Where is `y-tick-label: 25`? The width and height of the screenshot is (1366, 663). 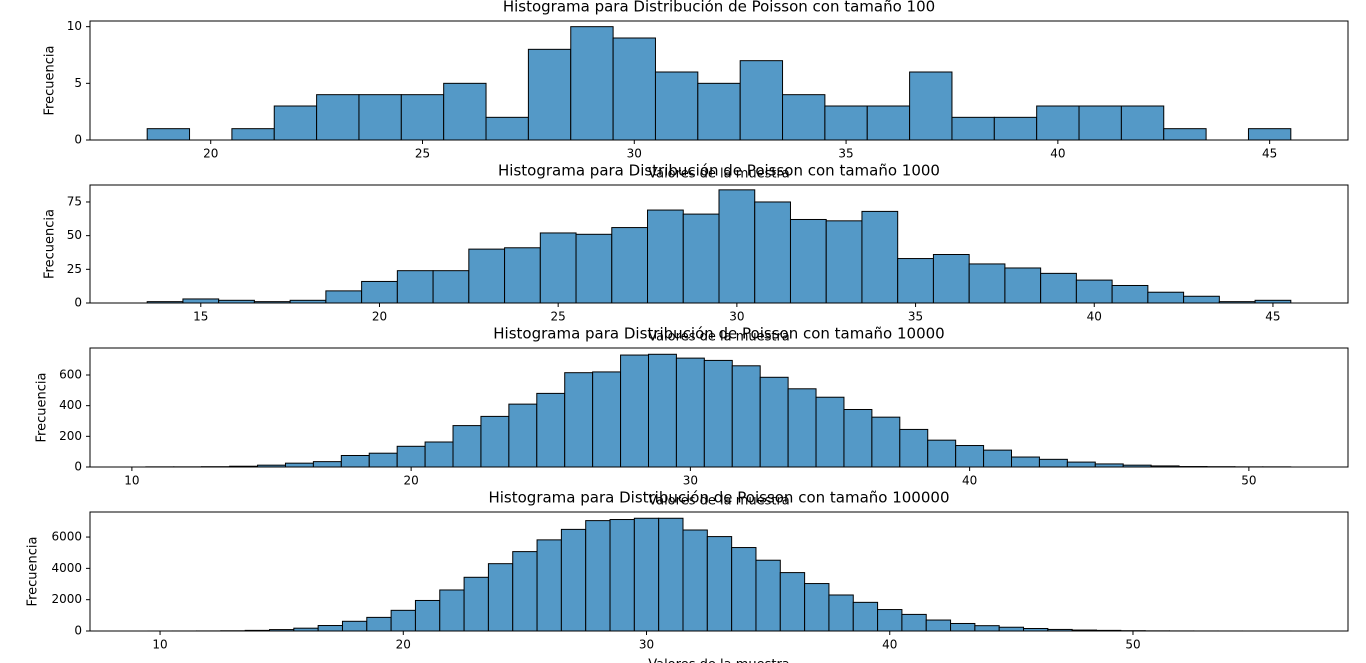
y-tick-label: 25 is located at coordinates (74, 269).